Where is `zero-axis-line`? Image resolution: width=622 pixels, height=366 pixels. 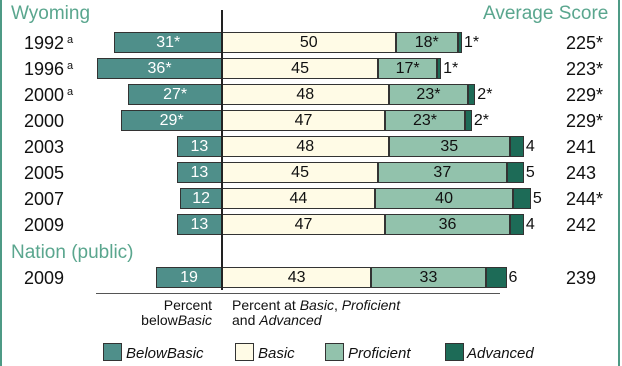 zero-axis-line is located at coordinates (222, 150).